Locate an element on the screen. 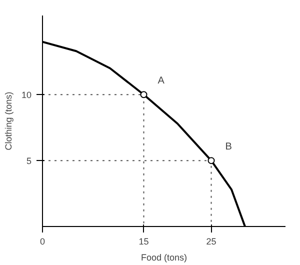  x-tick-label: 25 is located at coordinates (211, 241).